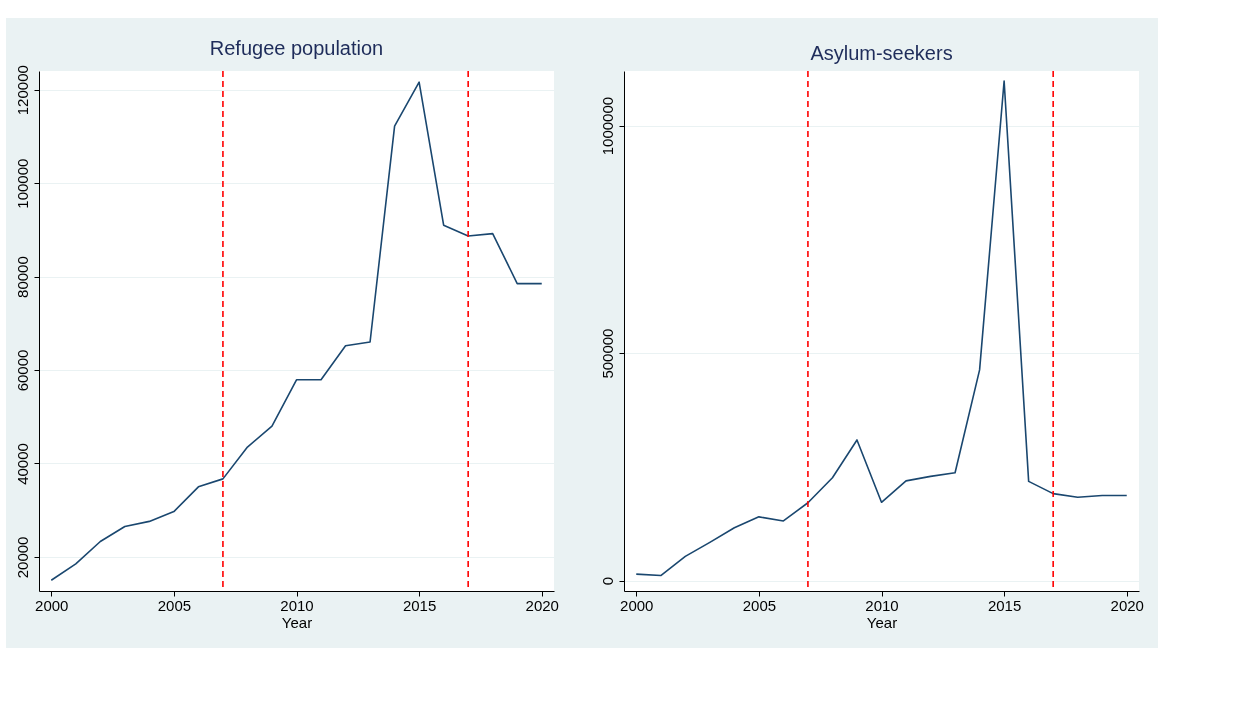  What do you see at coordinates (881, 53) in the screenshot?
I see `chart-title: Asylum-seekers` at bounding box center [881, 53].